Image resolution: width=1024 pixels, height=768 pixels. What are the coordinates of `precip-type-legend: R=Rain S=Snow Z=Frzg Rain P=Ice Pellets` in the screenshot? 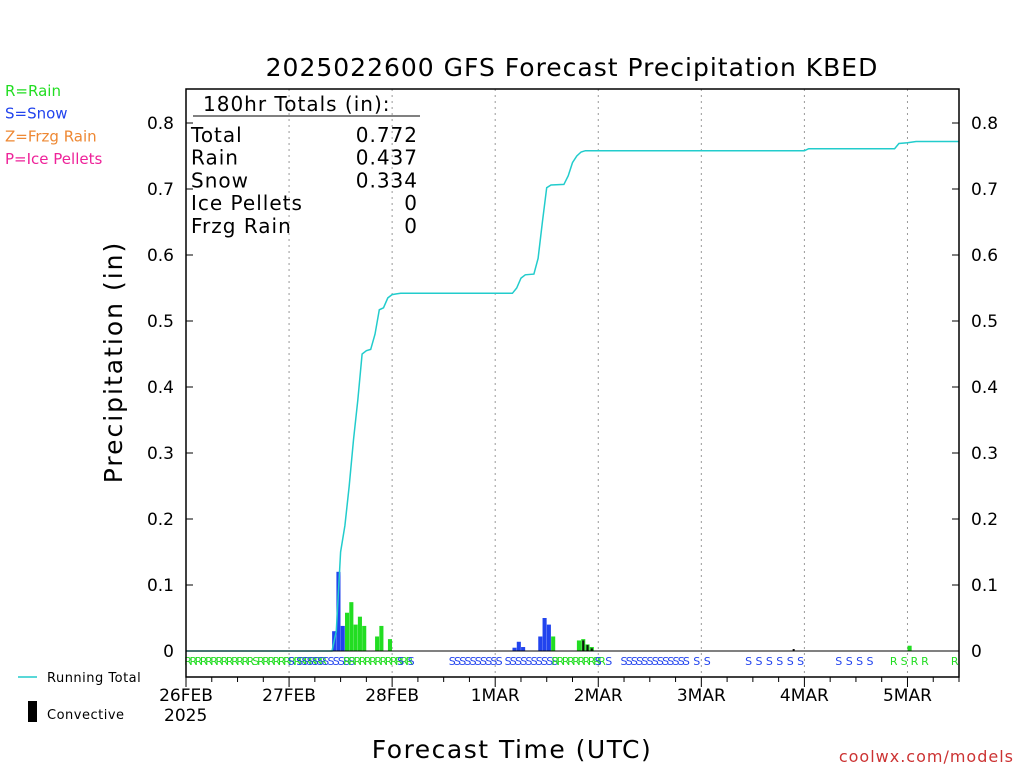 It's located at (53, 125).